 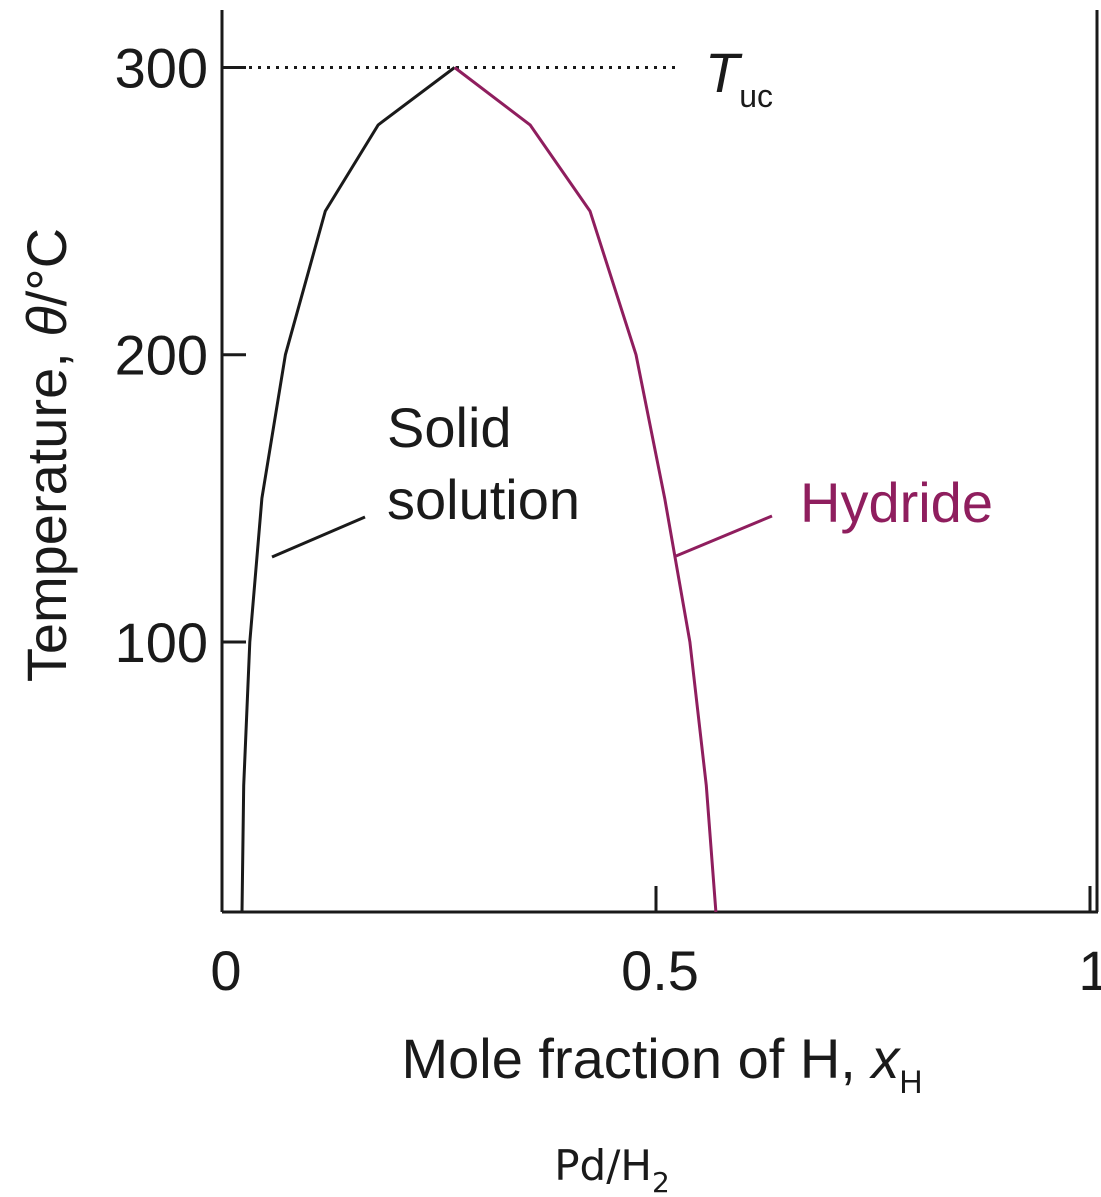 I want to click on hline-label-sub: uc, so click(x=756, y=96).